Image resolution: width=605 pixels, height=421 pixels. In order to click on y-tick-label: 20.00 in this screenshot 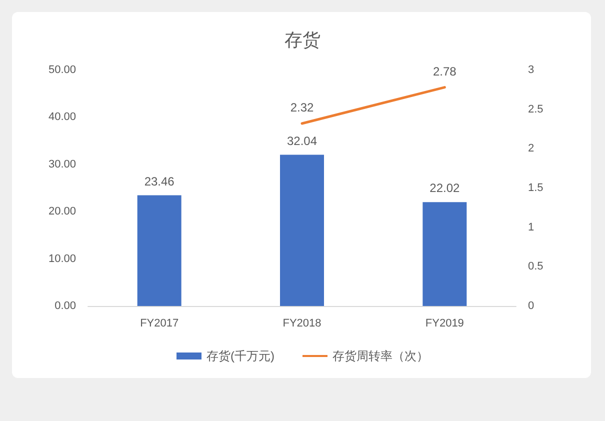, I will do `click(62, 212)`.